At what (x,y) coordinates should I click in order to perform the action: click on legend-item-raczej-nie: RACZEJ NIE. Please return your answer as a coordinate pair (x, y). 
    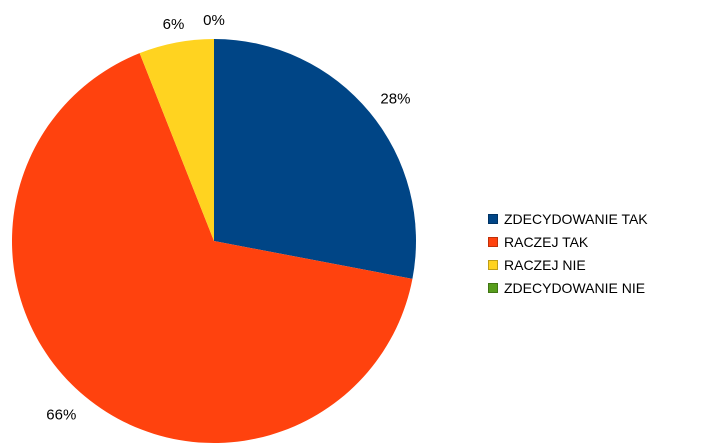
    Looking at the image, I should click on (568, 264).